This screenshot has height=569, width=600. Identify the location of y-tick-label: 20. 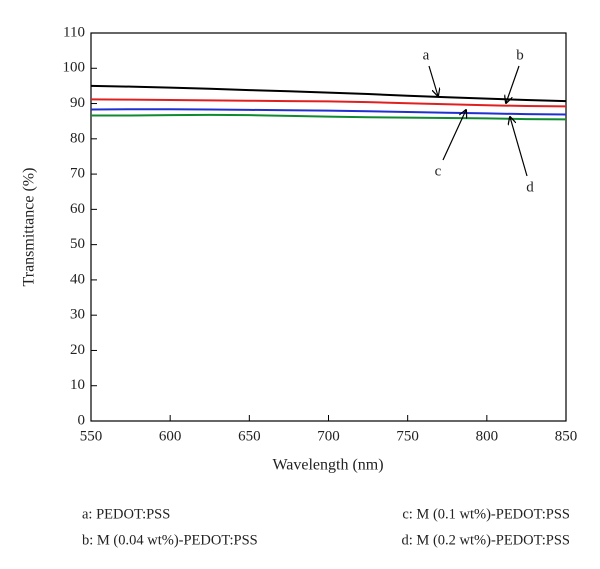
(77, 350).